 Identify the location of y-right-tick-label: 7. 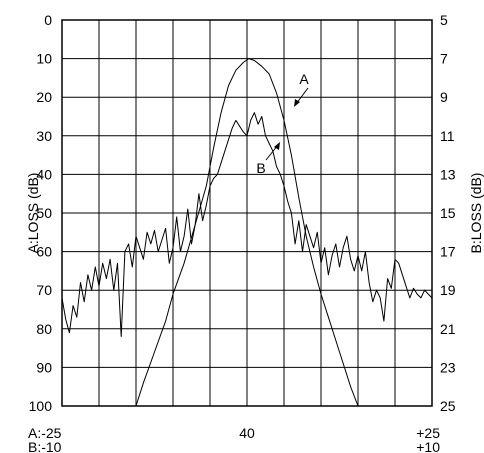
(444, 59).